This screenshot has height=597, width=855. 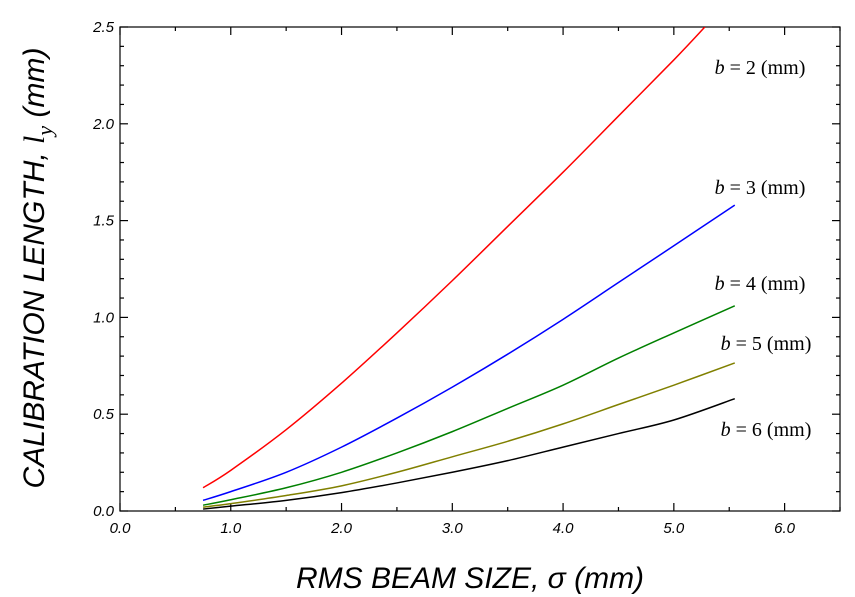 I want to click on series-label-b6: b = 6 (mm), so click(x=766, y=430).